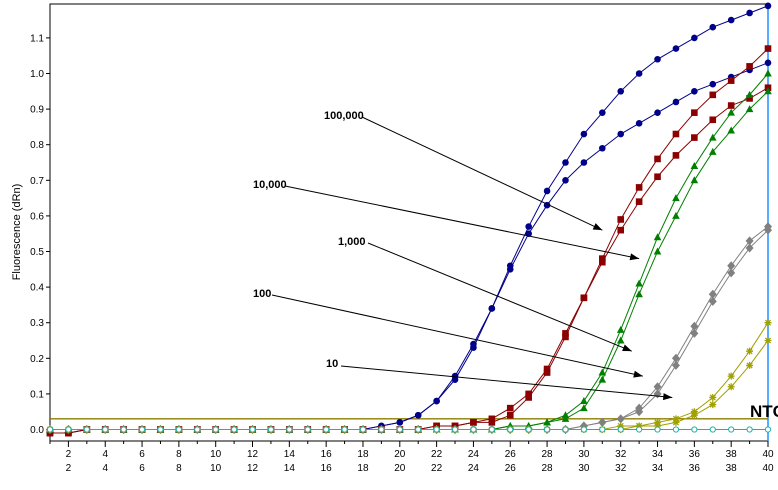 The height and width of the screenshot is (490, 778). Describe the element at coordinates (37, 216) in the screenshot. I see `y-tick-label: 0.6` at that location.